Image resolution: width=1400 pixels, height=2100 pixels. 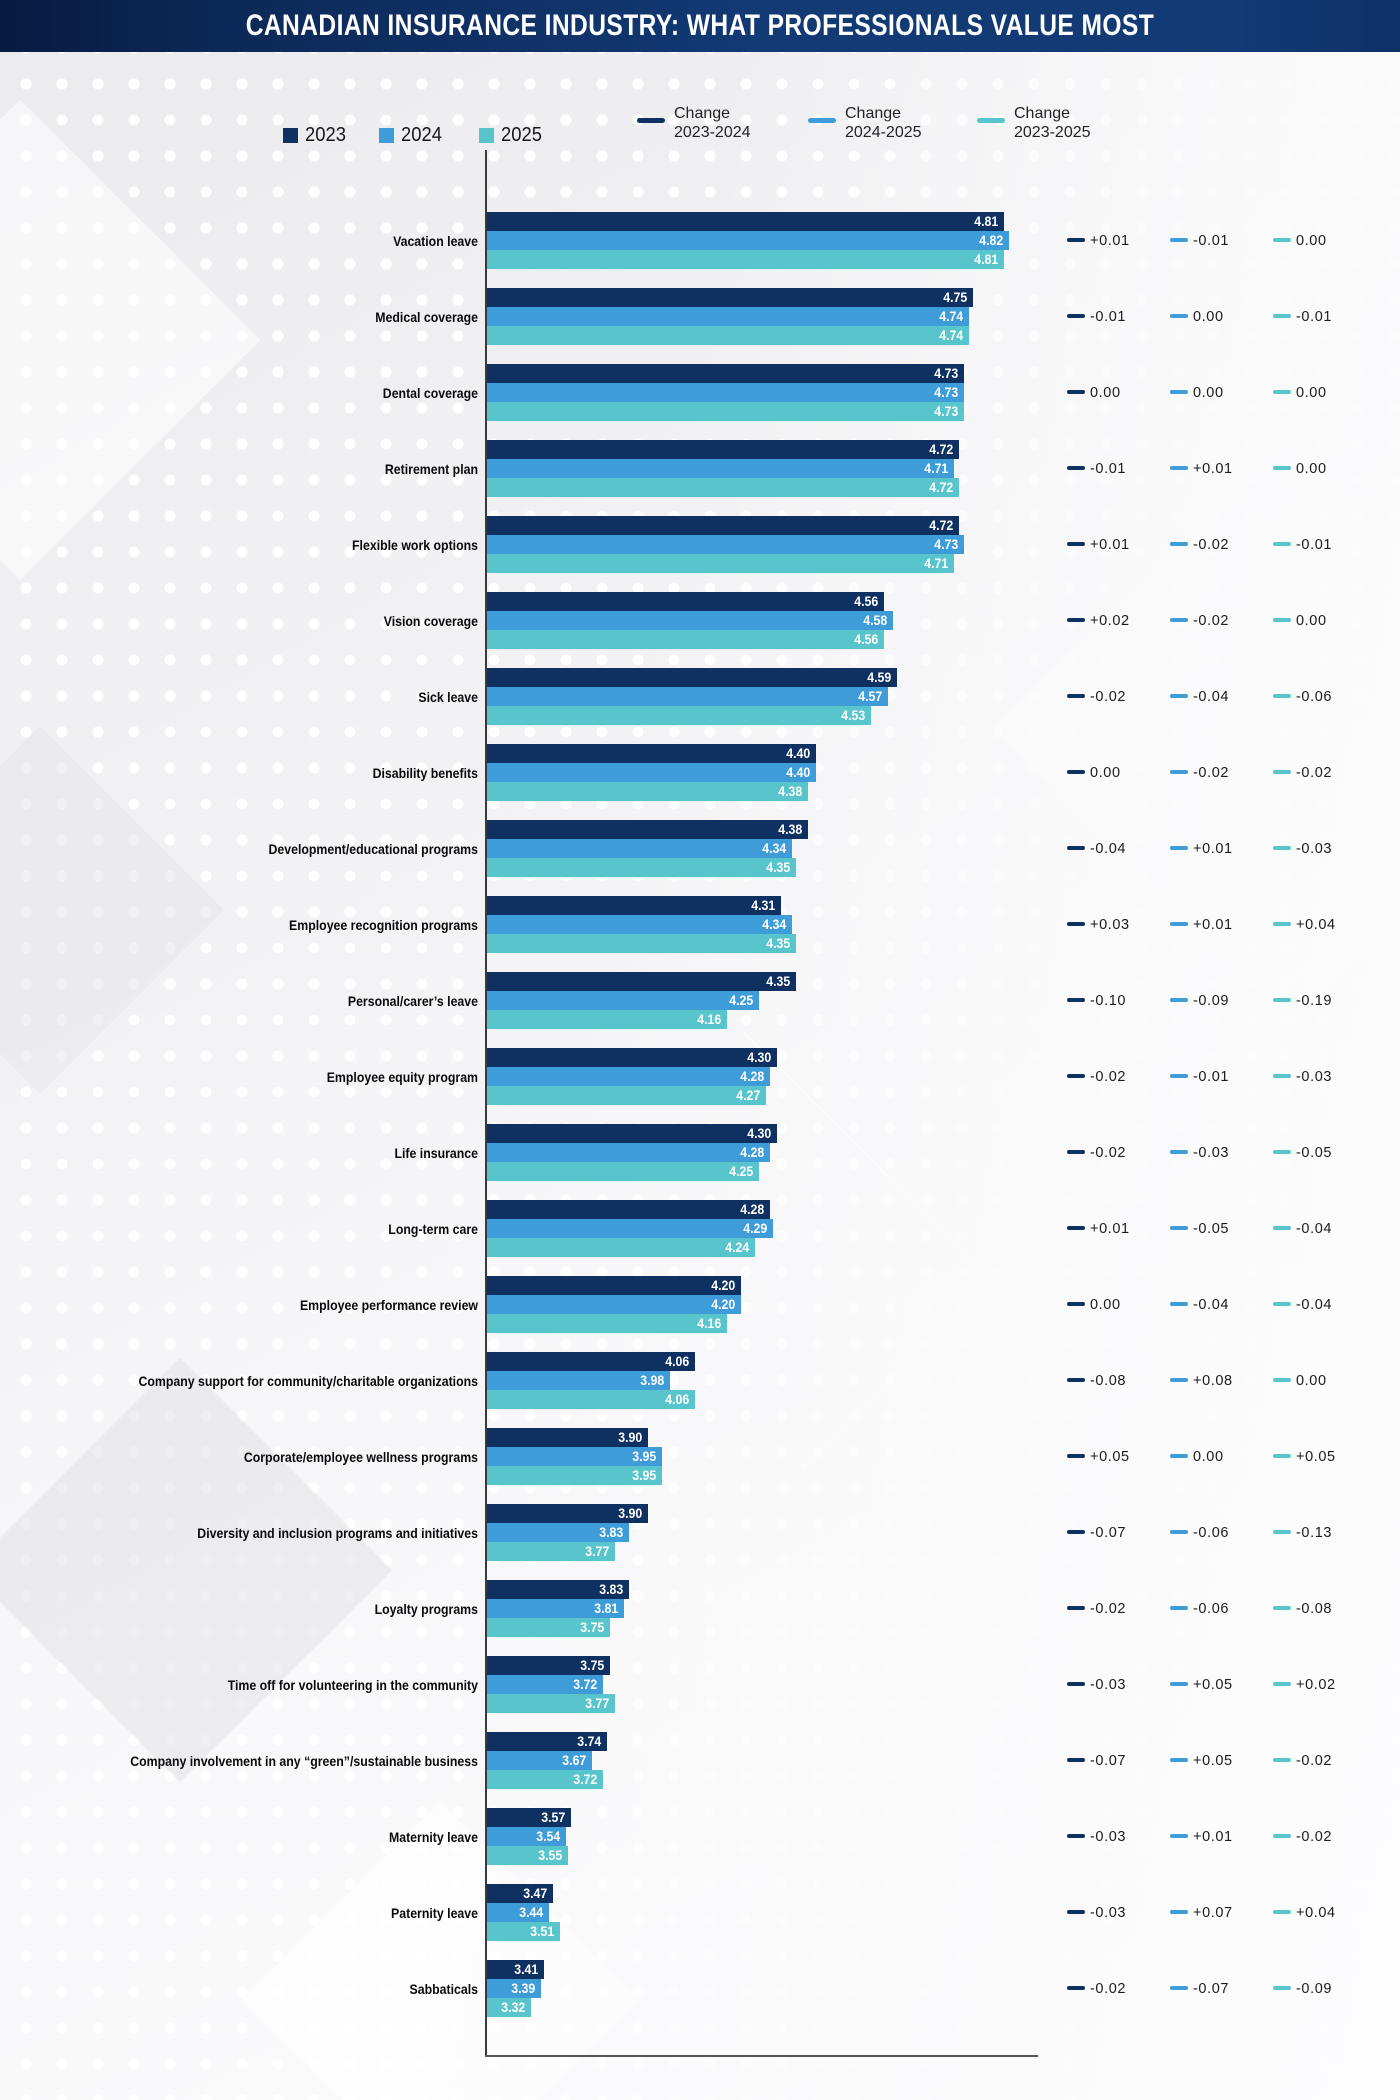 What do you see at coordinates (1108, 1533) in the screenshot?
I see `change-value-2023-2024: -0.07` at bounding box center [1108, 1533].